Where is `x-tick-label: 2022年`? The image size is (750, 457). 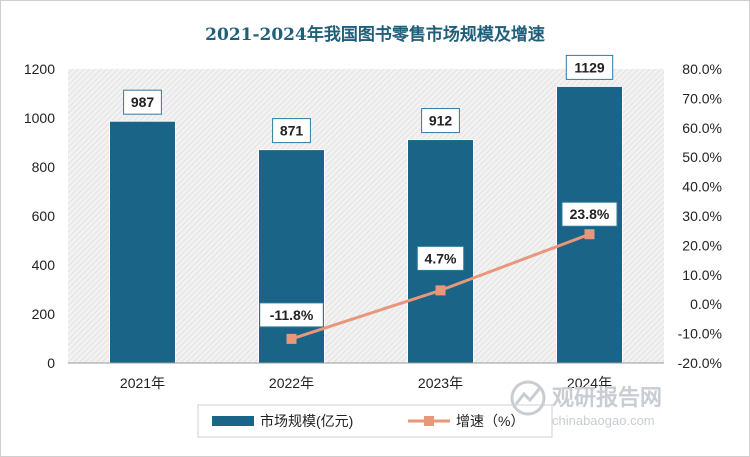
x-tick-label: 2022年 is located at coordinates (291, 383).